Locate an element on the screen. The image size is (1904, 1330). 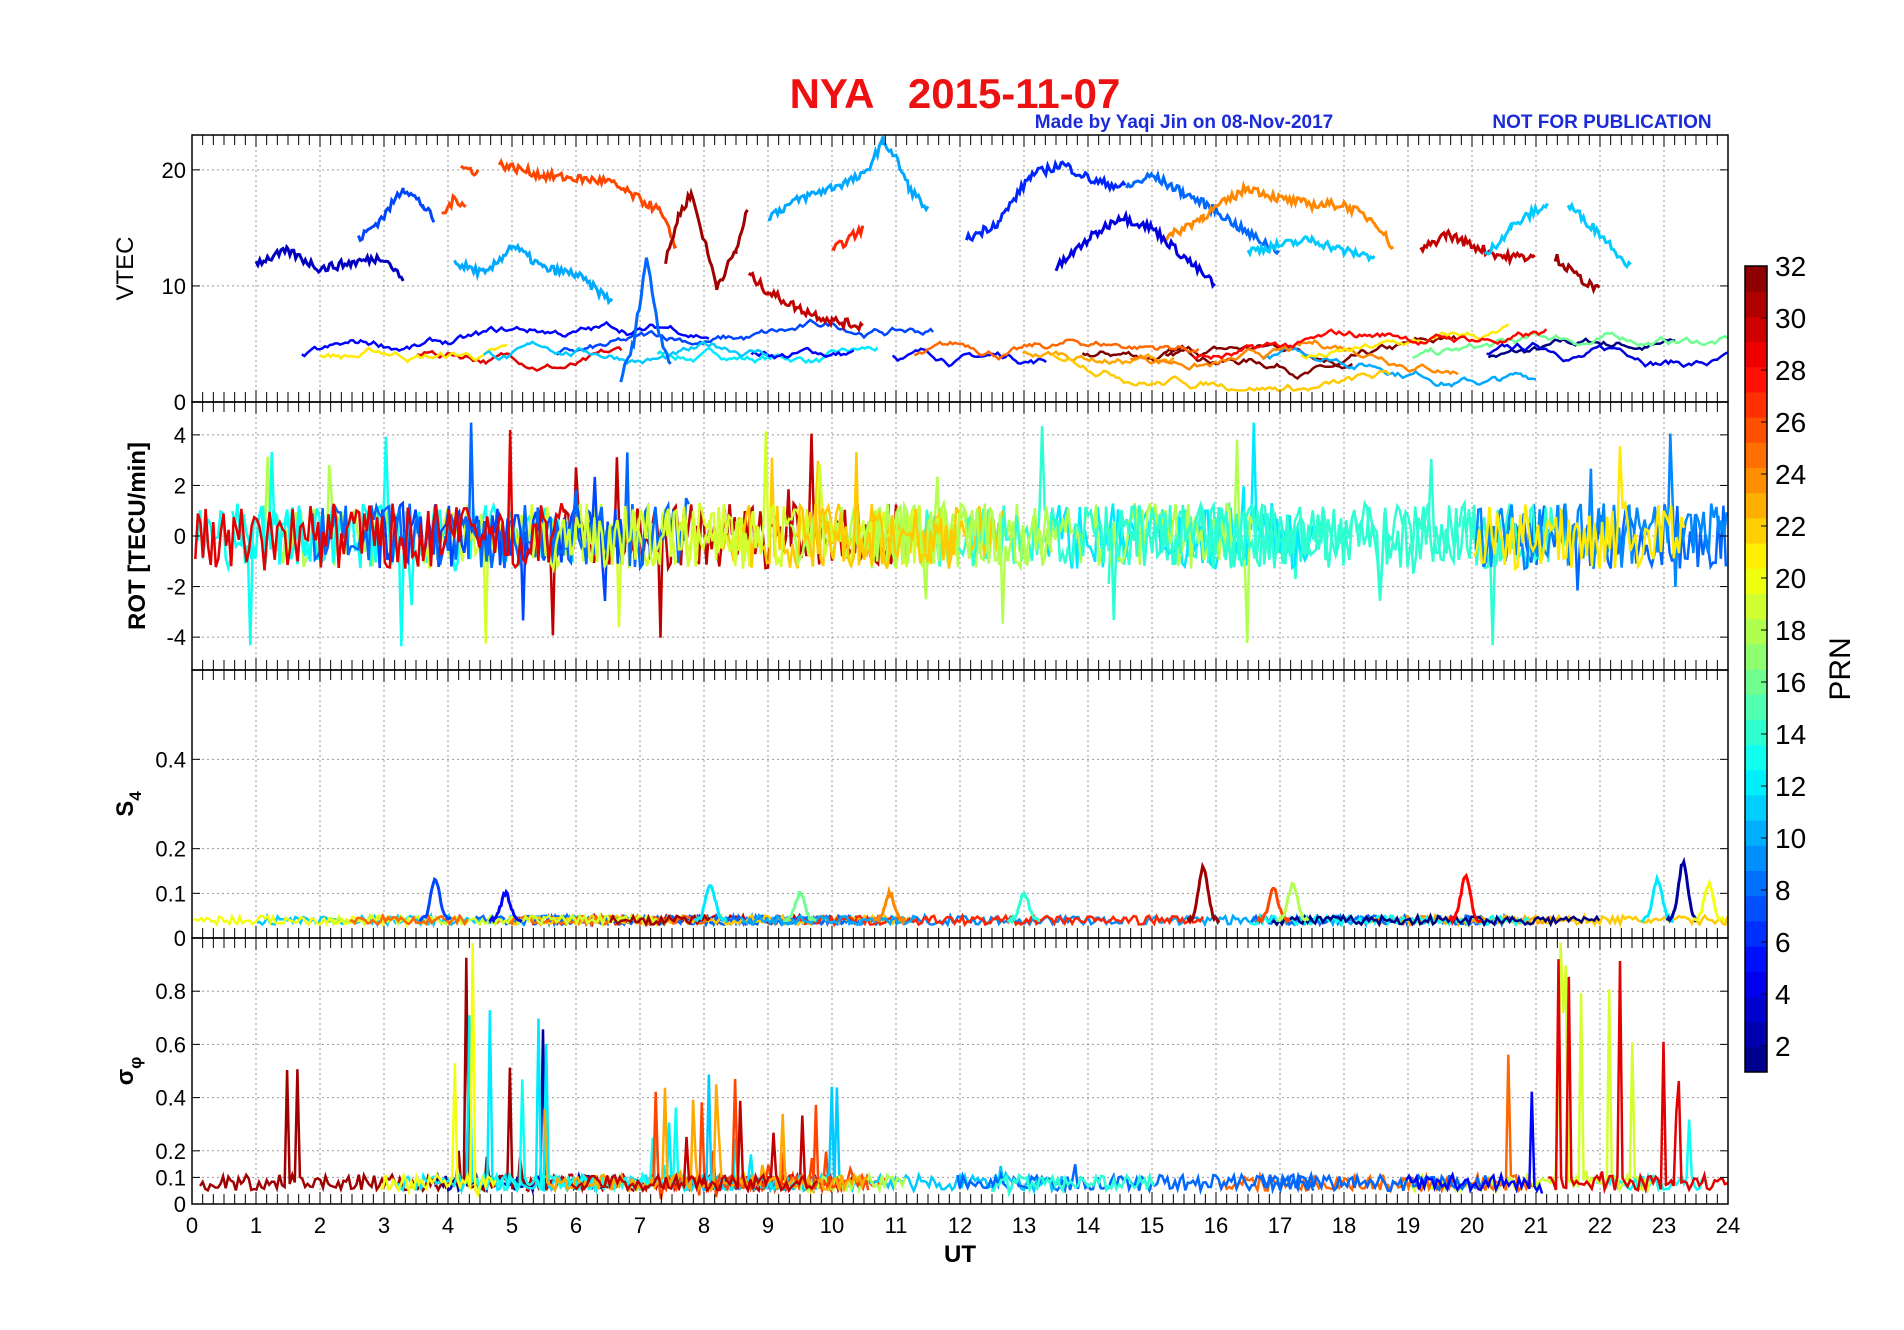
x-tick-label: 13 is located at coordinates (1024, 1225).